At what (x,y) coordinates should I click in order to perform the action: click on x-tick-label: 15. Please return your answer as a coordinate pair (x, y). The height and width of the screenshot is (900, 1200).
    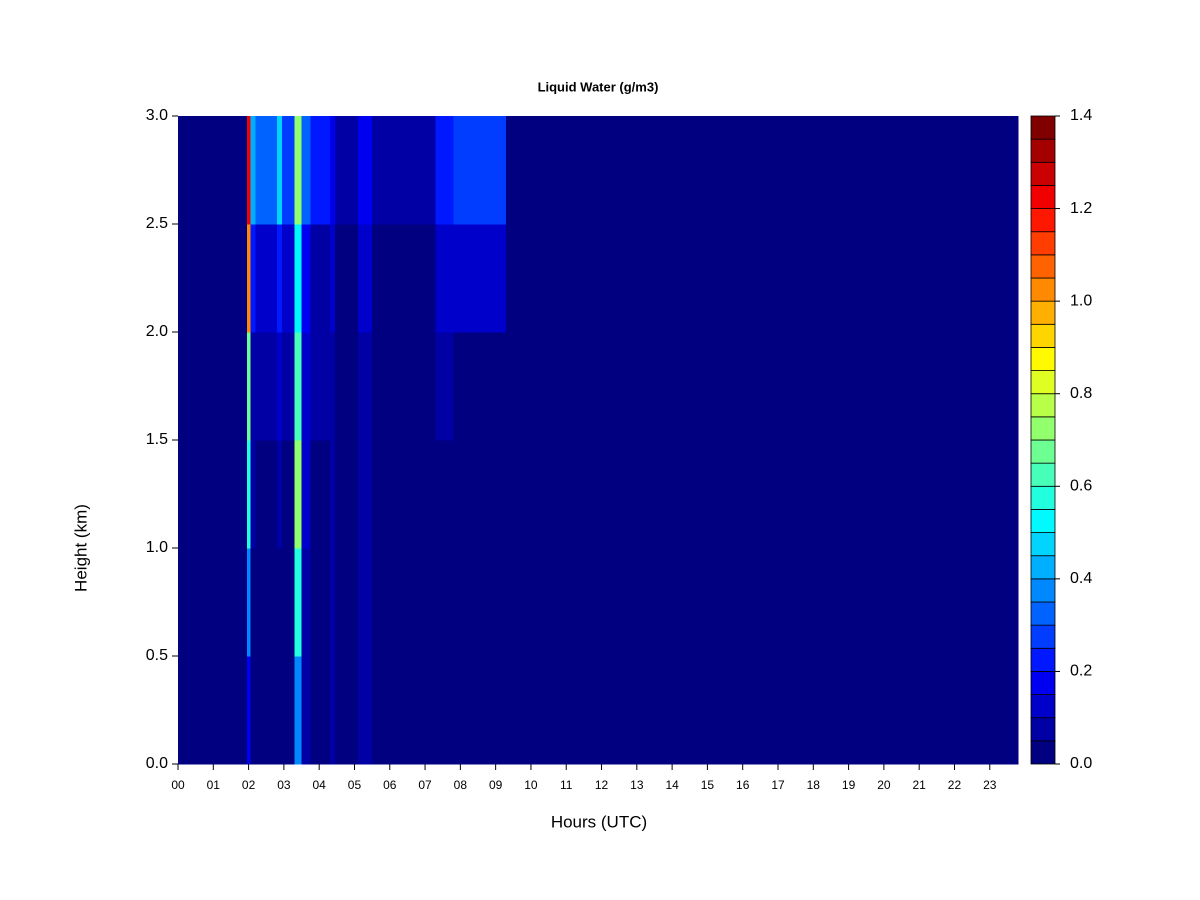
    Looking at the image, I should click on (708, 785).